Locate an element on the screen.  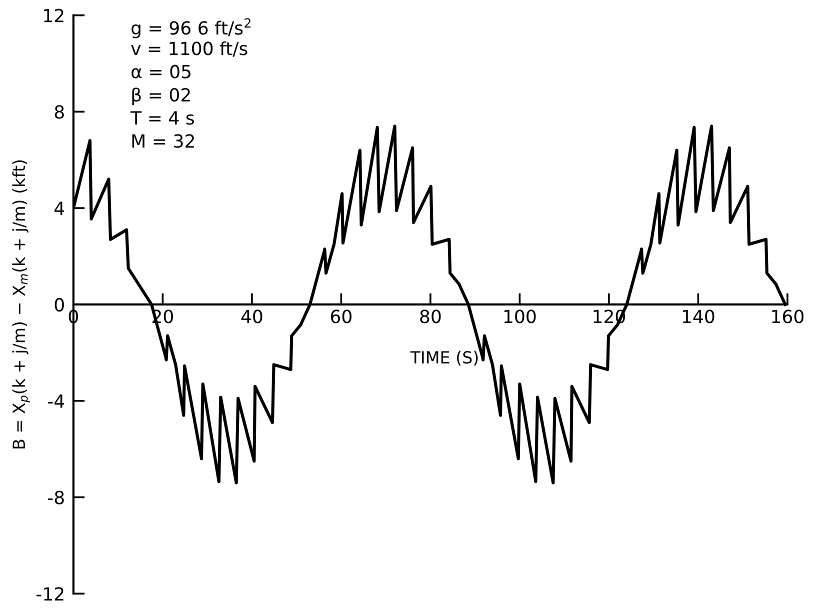
annotation: β = 02 is located at coordinates (161, 97).